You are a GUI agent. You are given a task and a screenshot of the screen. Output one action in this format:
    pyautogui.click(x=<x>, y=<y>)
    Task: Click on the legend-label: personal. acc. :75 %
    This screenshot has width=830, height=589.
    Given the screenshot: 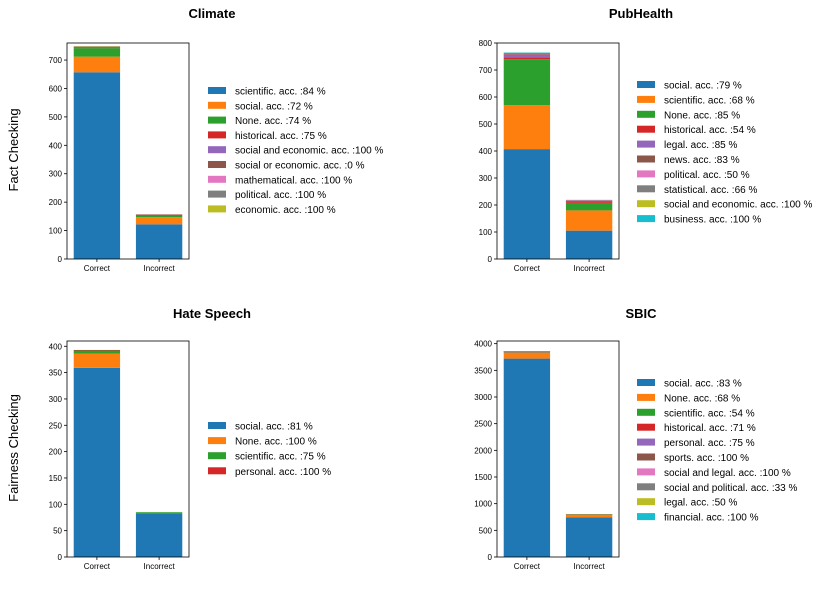 What is the action you would take?
    pyautogui.click(x=709, y=443)
    